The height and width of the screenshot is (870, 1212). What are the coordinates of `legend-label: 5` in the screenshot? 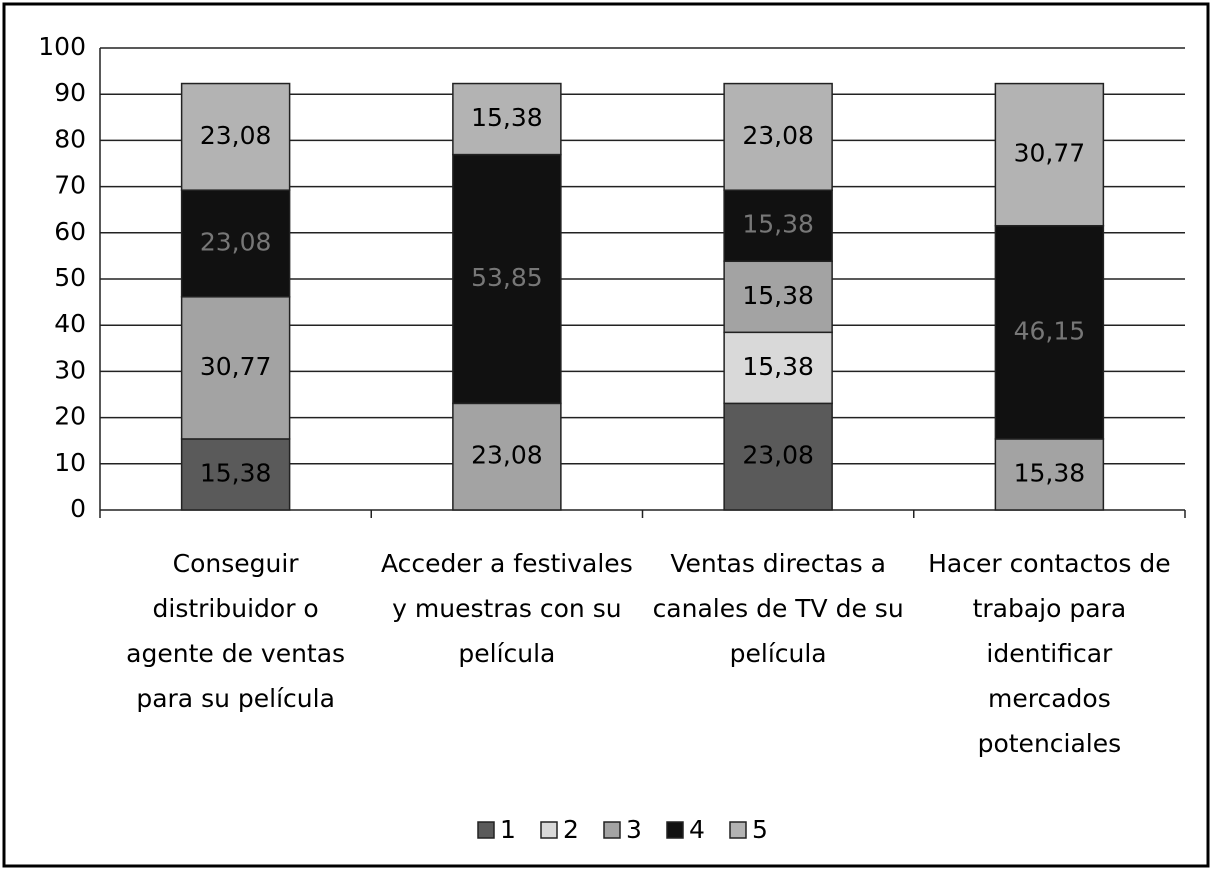 It's located at (760, 829).